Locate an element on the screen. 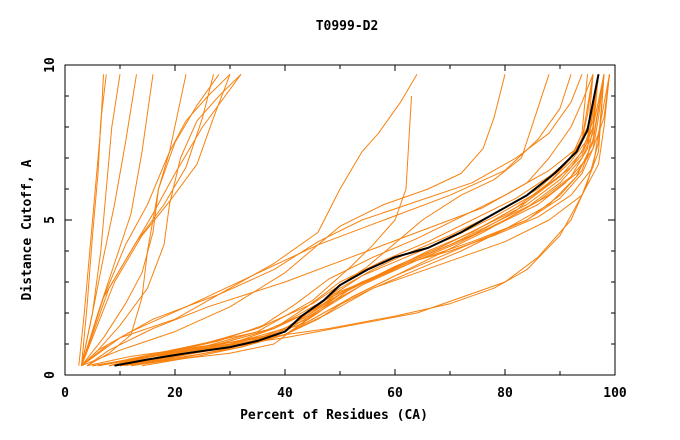 The image size is (680, 440). x-tick-label: 60 is located at coordinates (395, 393).